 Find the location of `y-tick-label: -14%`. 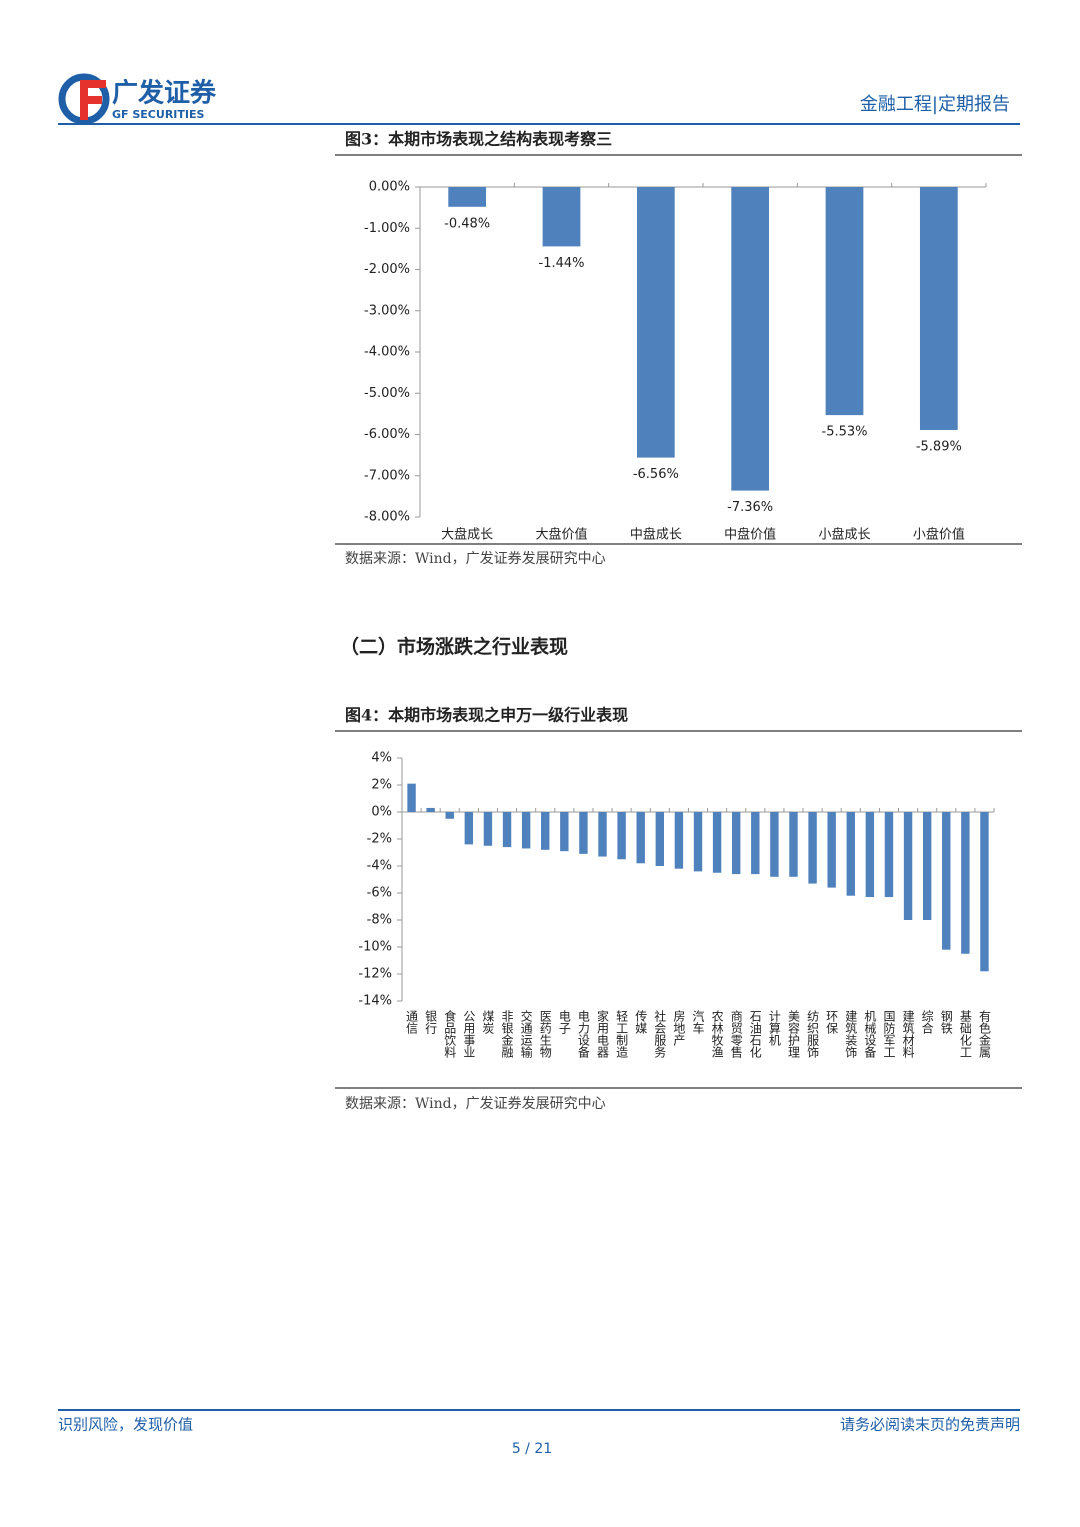

y-tick-label: -14% is located at coordinates (375, 1001).